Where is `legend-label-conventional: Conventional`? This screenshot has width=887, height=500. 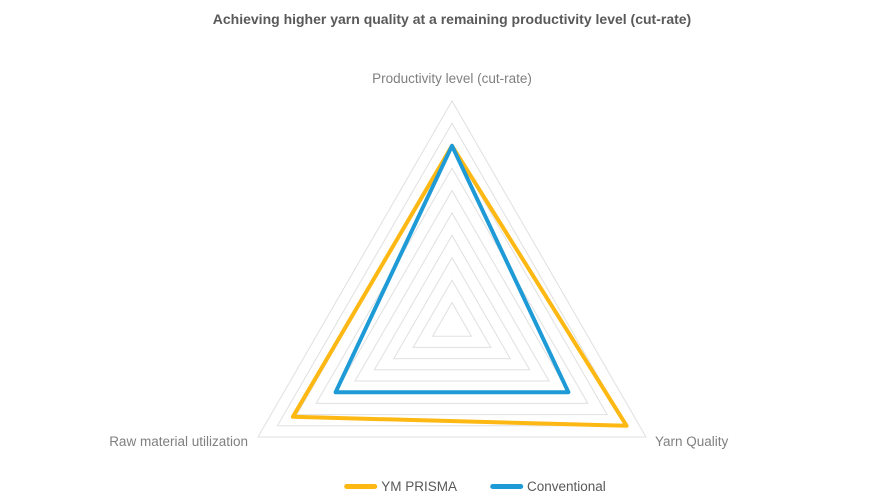 legend-label-conventional: Conventional is located at coordinates (566, 486).